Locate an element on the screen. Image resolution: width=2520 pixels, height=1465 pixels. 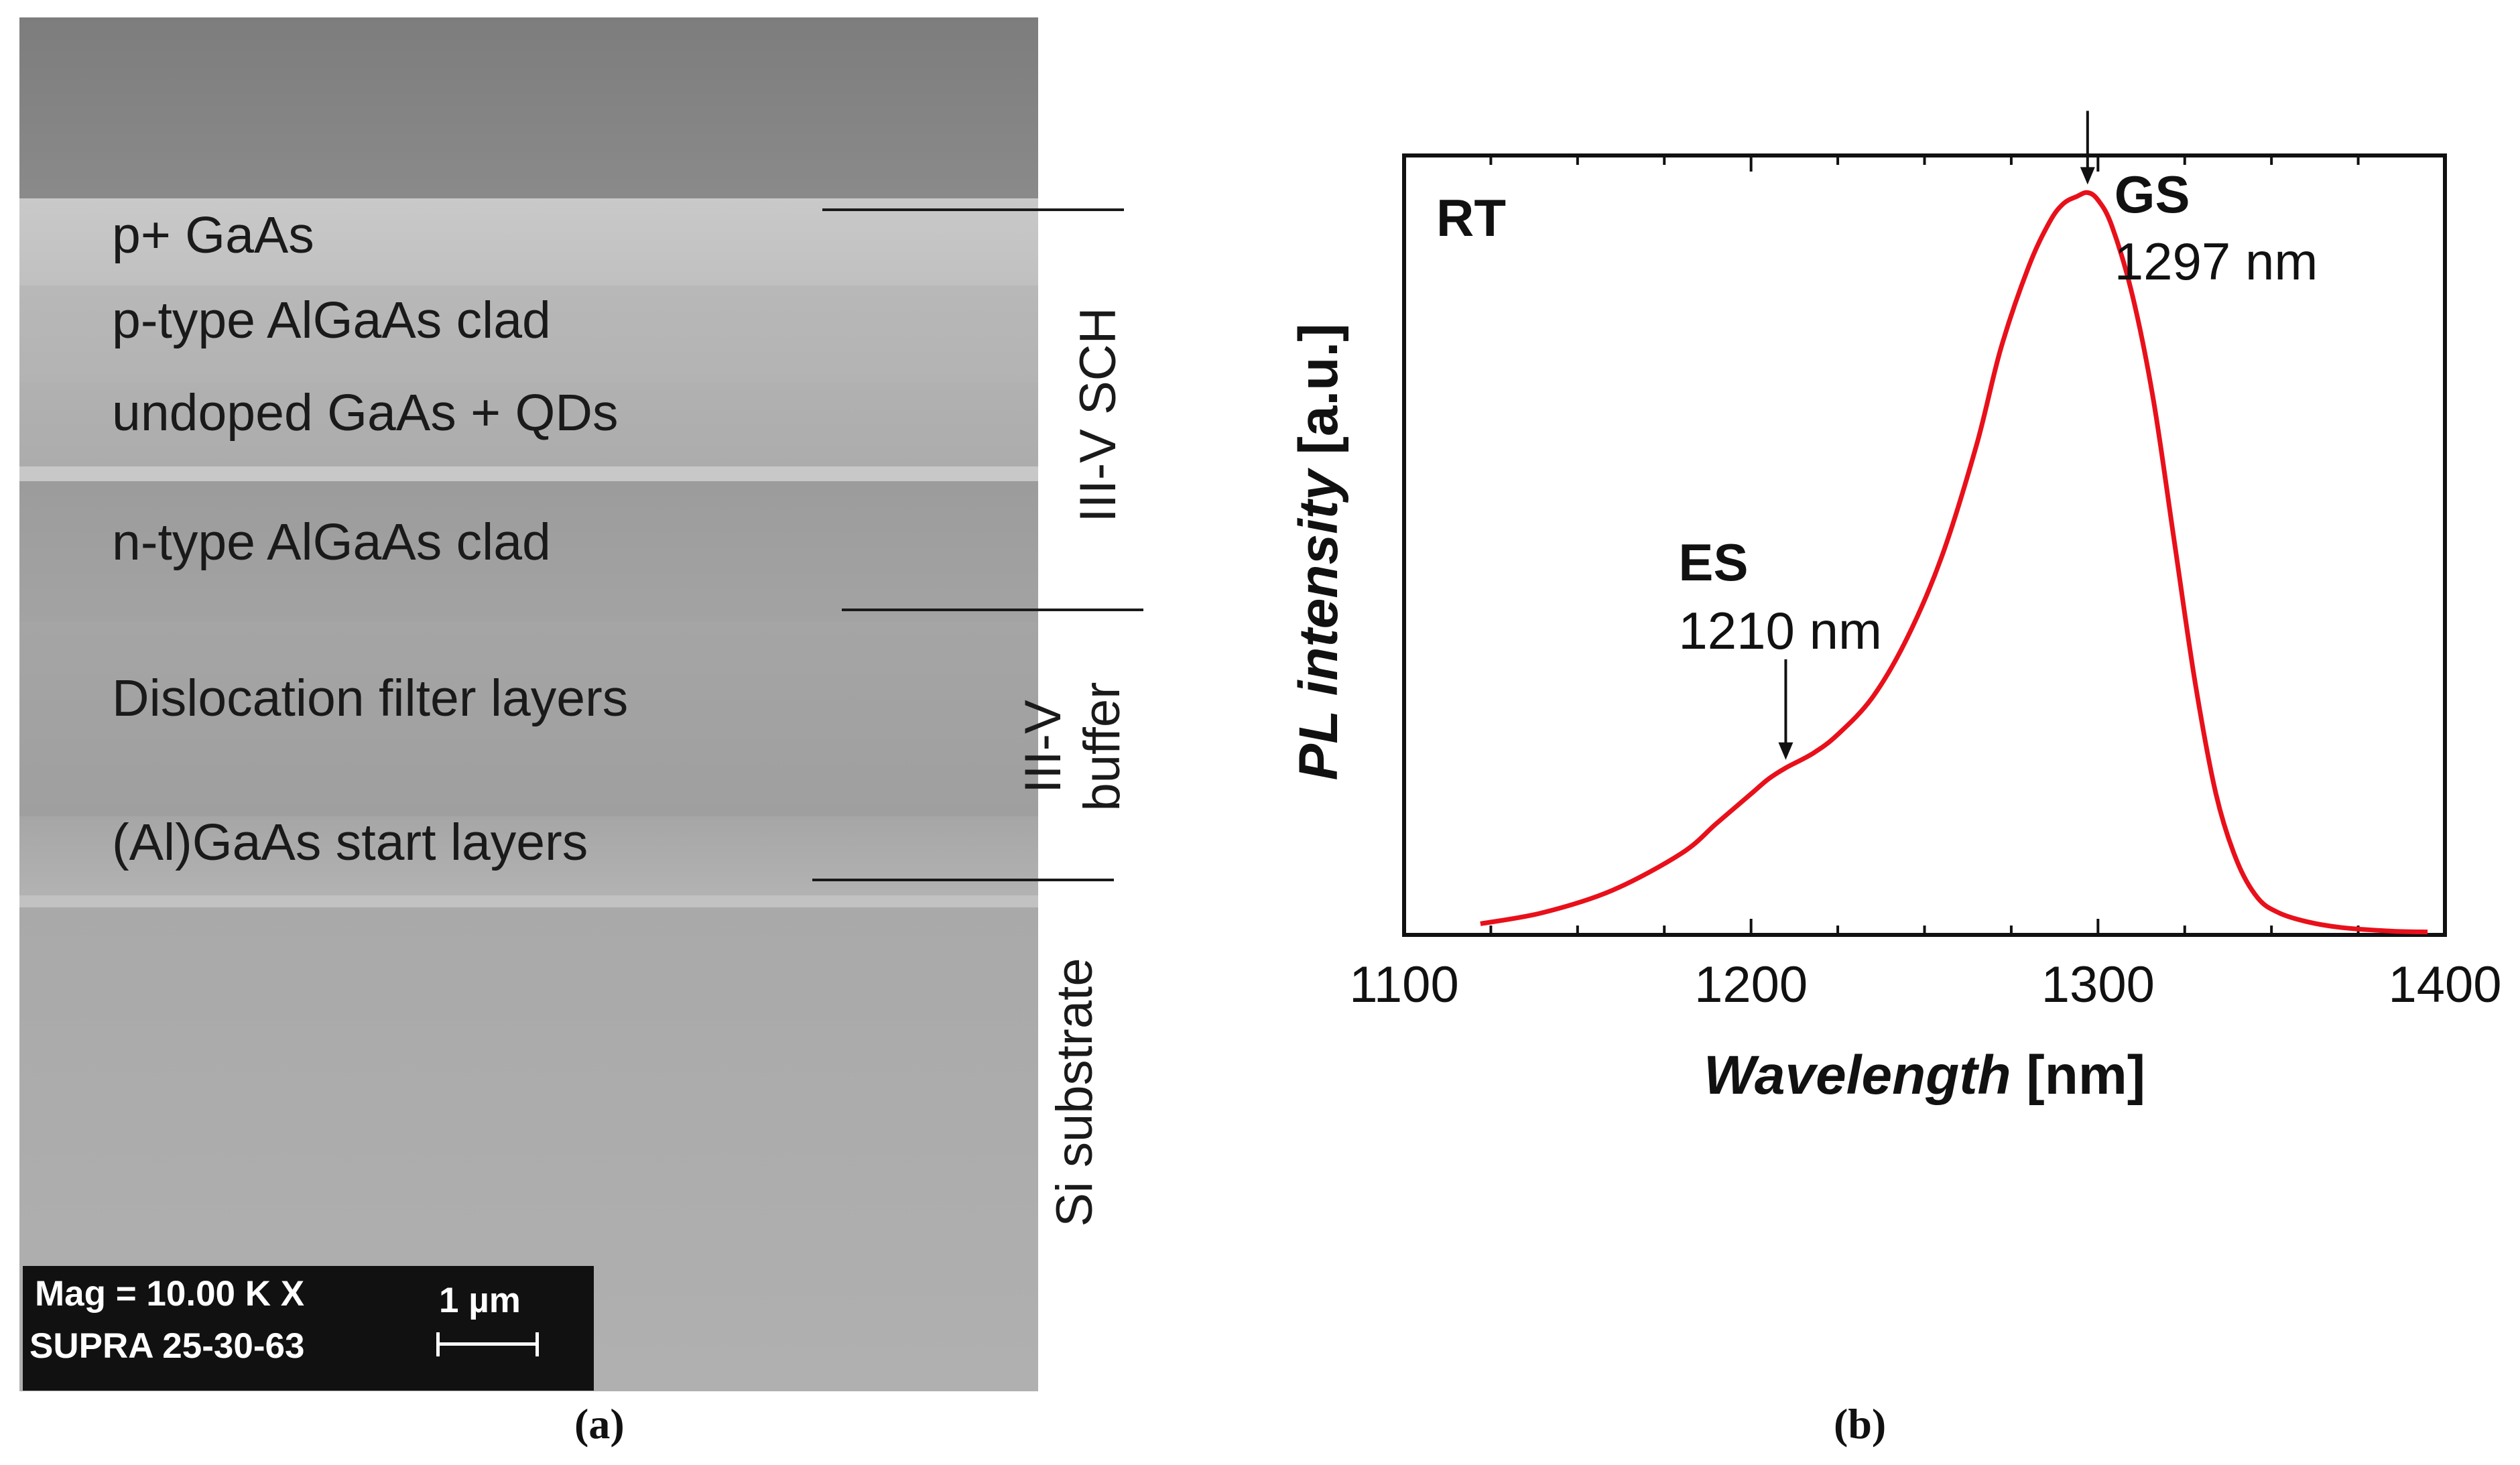
marker-line-top is located at coordinates (973, 209).